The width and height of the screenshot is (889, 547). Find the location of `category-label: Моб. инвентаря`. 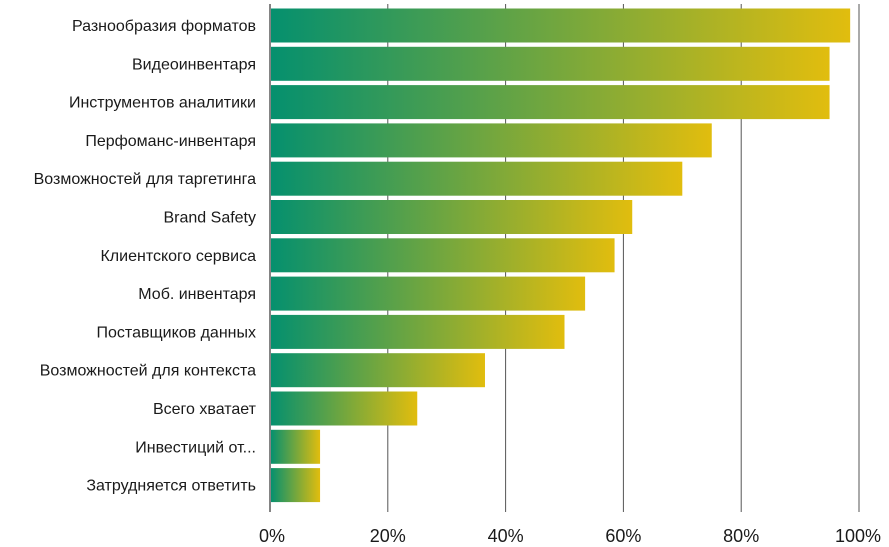

category-label: Моб. инвентаря is located at coordinates (197, 294).